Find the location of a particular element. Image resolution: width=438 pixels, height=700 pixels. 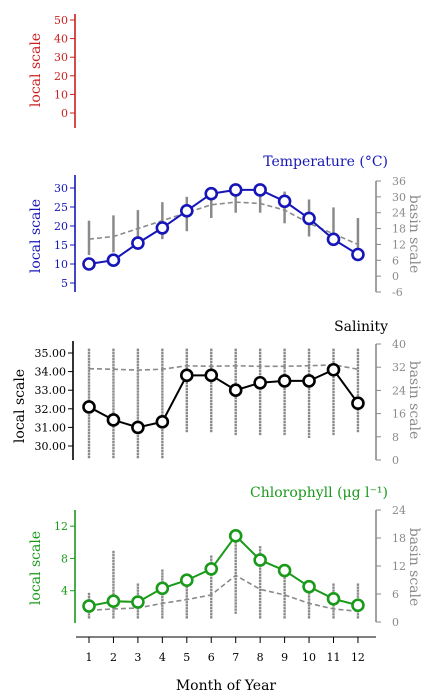

panel3-y2tick-label: 32 is located at coordinates (399, 367).